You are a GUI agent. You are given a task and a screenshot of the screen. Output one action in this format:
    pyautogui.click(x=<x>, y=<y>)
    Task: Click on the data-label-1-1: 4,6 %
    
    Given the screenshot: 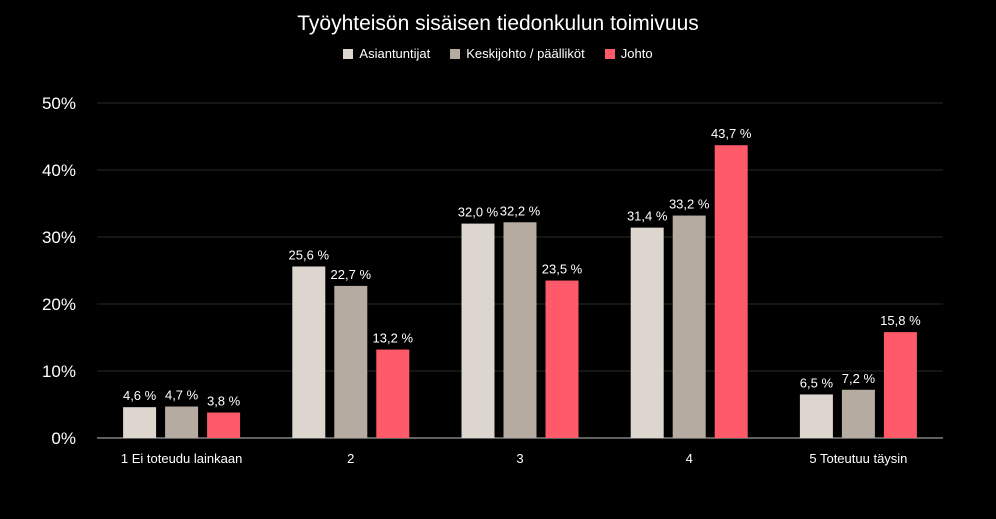 What is the action you would take?
    pyautogui.click(x=140, y=395)
    